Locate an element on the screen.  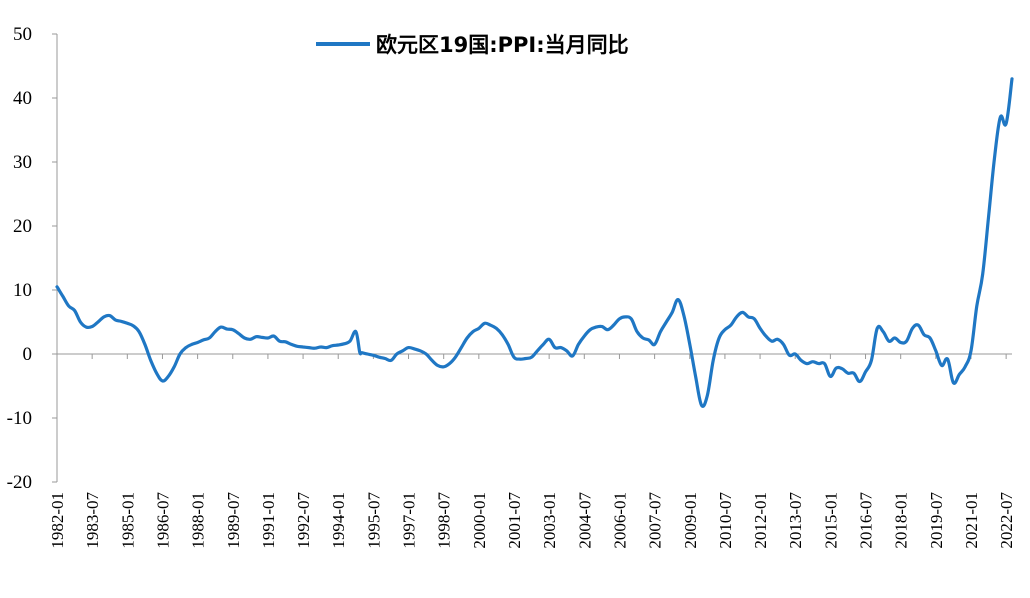
x-tick-label: 2003-01 is located at coordinates (549, 520).